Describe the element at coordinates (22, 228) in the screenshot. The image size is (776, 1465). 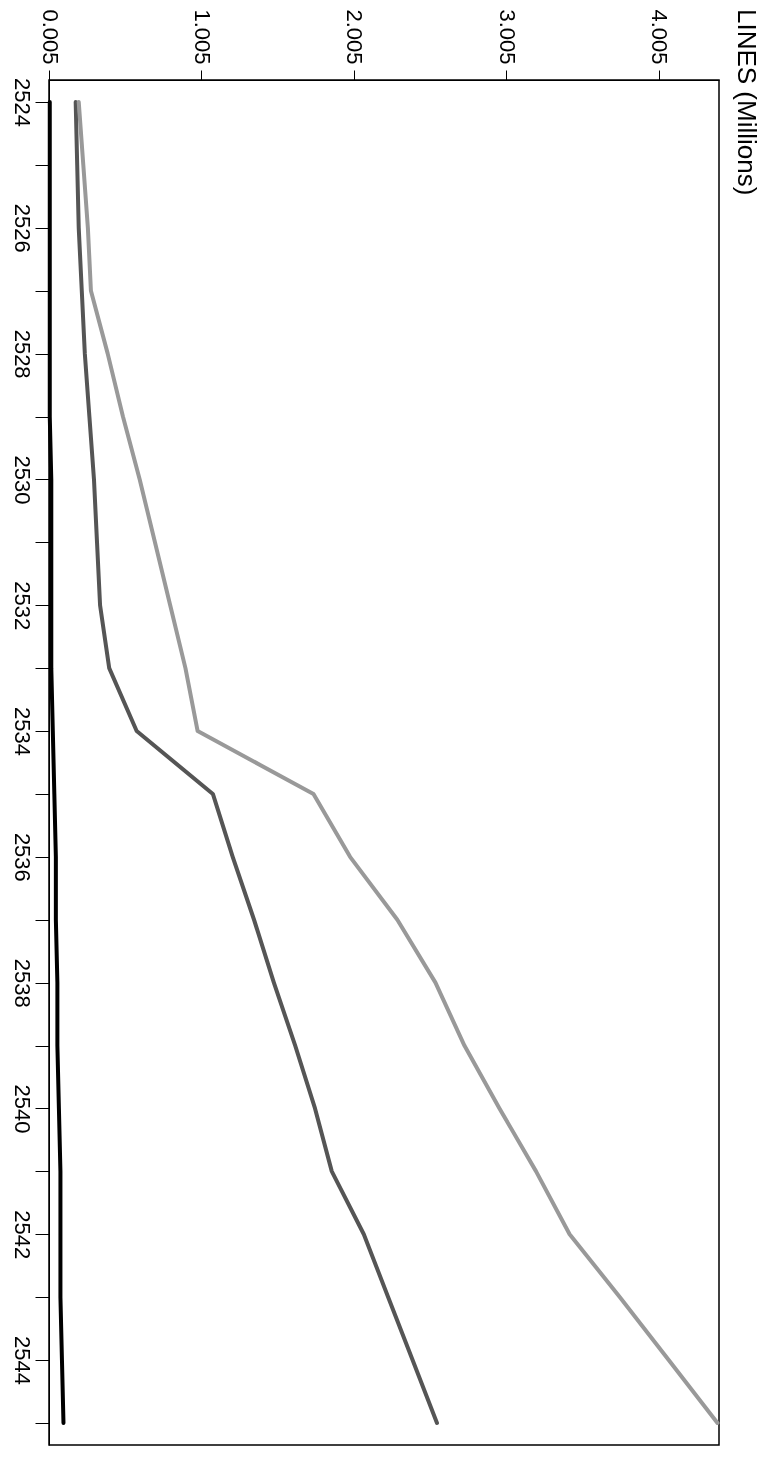
I see `y-tick-label: 2526` at that location.